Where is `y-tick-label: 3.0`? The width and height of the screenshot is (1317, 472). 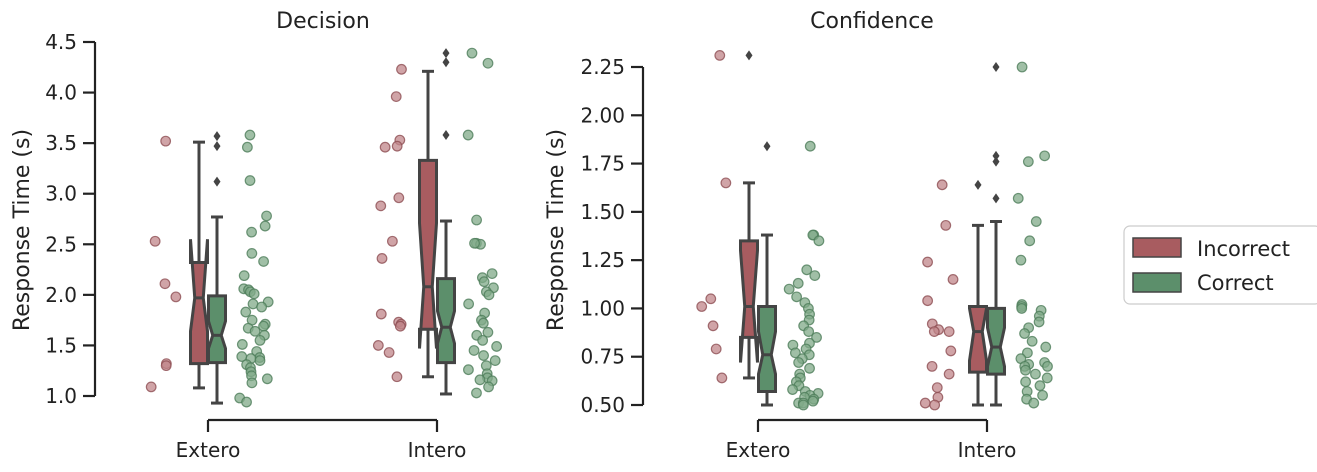
y-tick-label: 3.0 is located at coordinates (61, 194).